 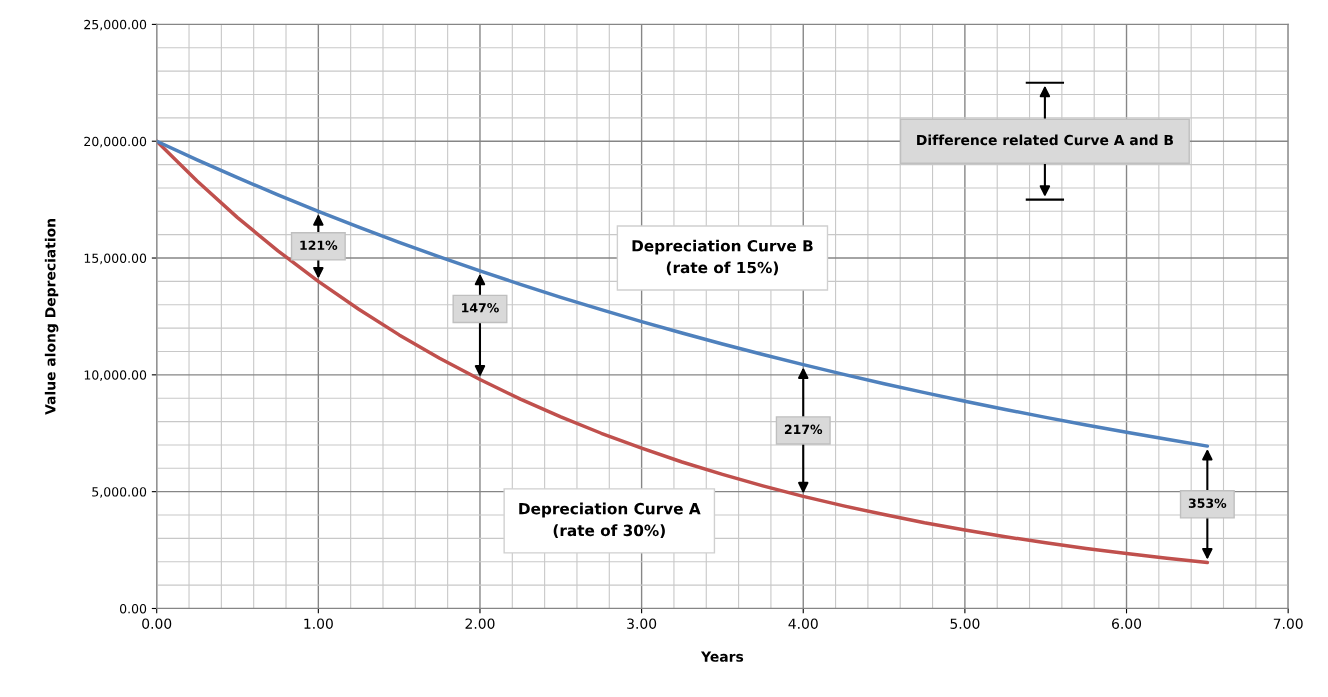 What do you see at coordinates (51, 317) in the screenshot?
I see `y-axis-title: Value along Depreciation` at bounding box center [51, 317].